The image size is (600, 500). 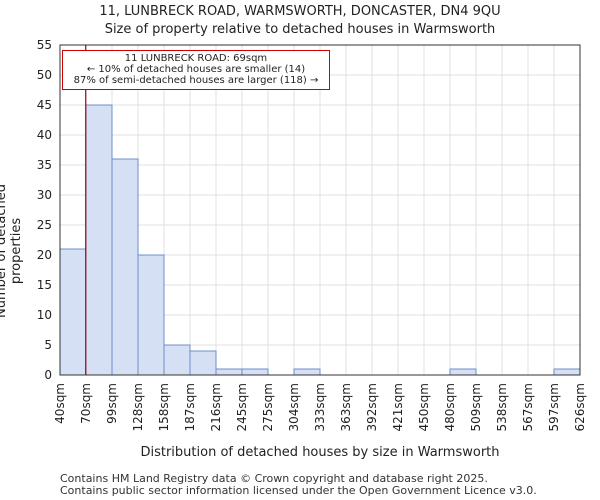 What do you see at coordinates (44, 225) in the screenshot?
I see `y-tick-label: 25` at bounding box center [44, 225].